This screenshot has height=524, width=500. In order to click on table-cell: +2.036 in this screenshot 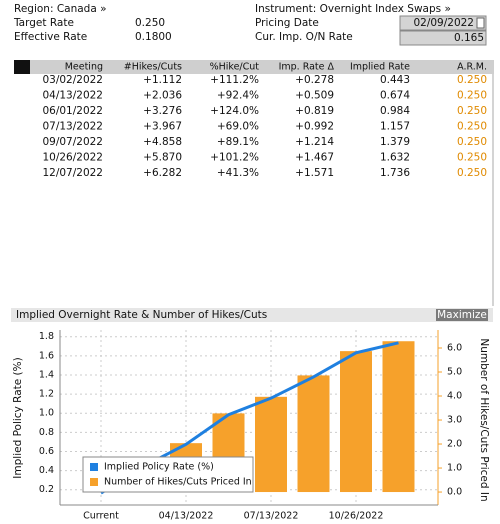, I will do `click(162, 96)`.